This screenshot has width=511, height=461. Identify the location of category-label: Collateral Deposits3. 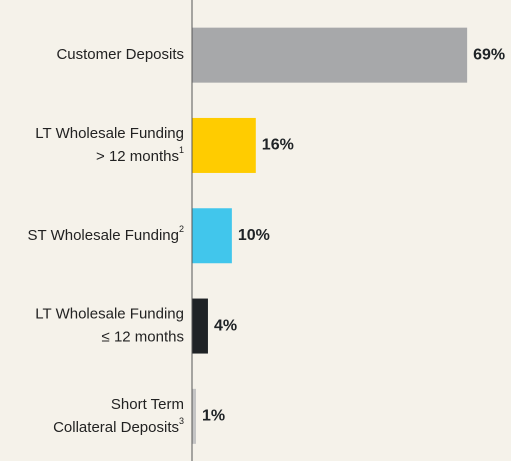
(118, 426).